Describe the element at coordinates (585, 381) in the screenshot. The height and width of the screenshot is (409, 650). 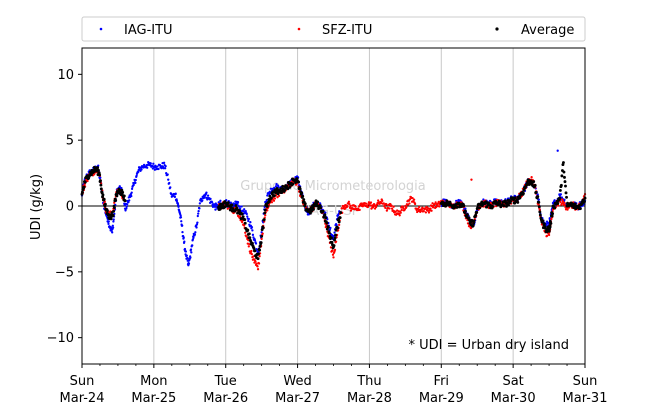
I see `x-tick-day-7: Sun` at that location.